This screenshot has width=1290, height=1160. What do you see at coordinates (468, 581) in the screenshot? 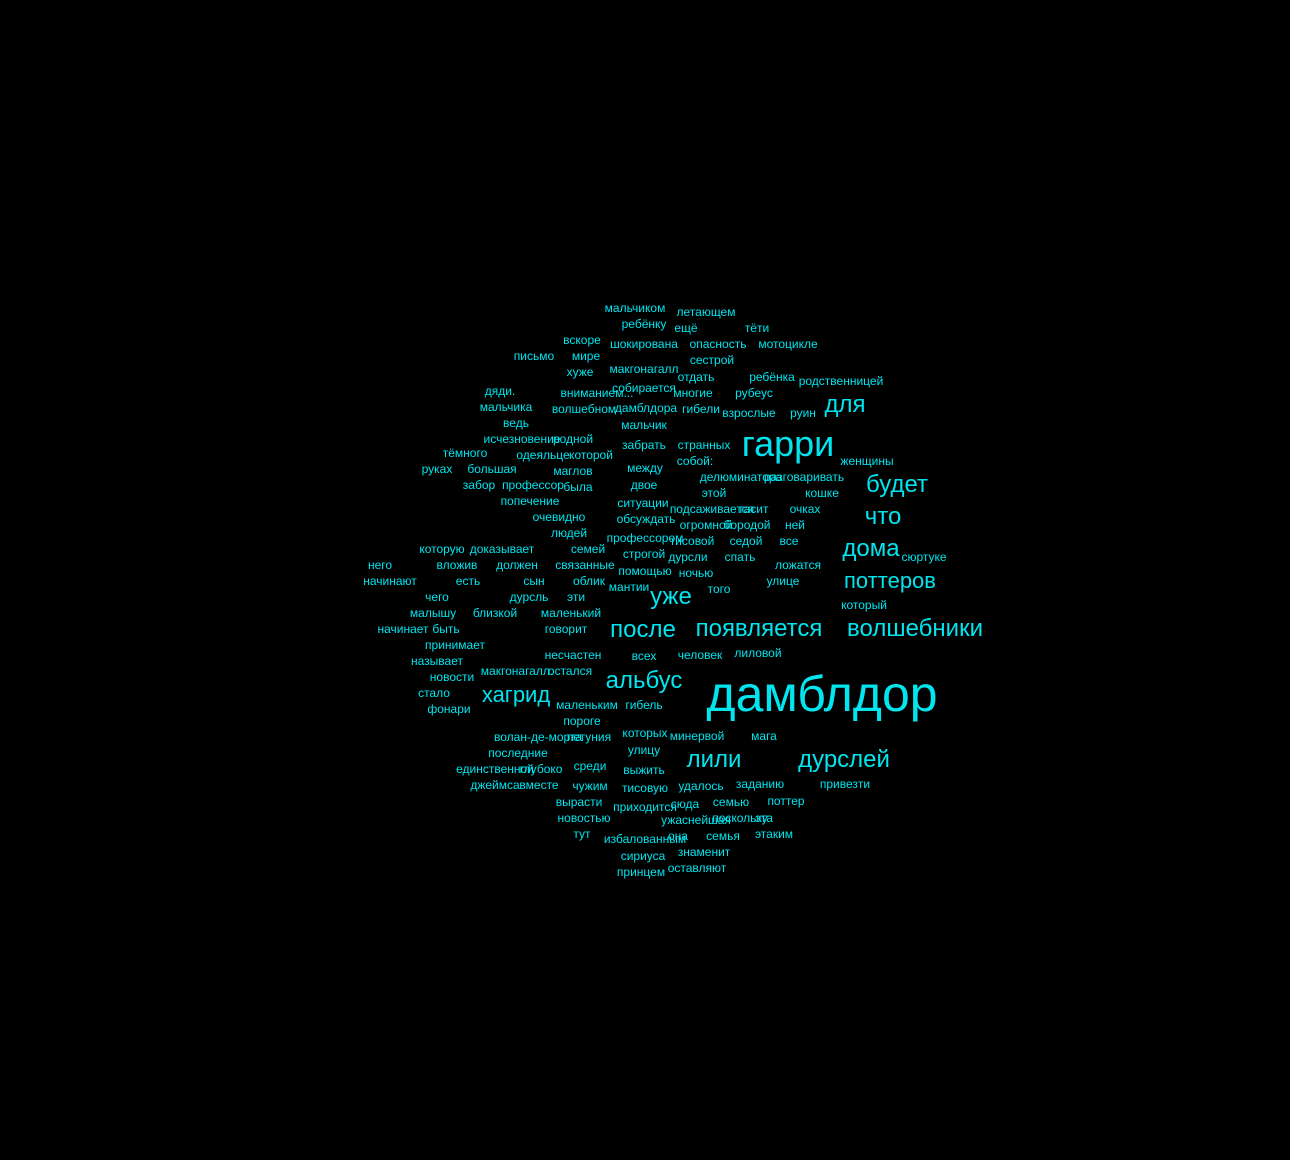
I see `word: есть` at bounding box center [468, 581].